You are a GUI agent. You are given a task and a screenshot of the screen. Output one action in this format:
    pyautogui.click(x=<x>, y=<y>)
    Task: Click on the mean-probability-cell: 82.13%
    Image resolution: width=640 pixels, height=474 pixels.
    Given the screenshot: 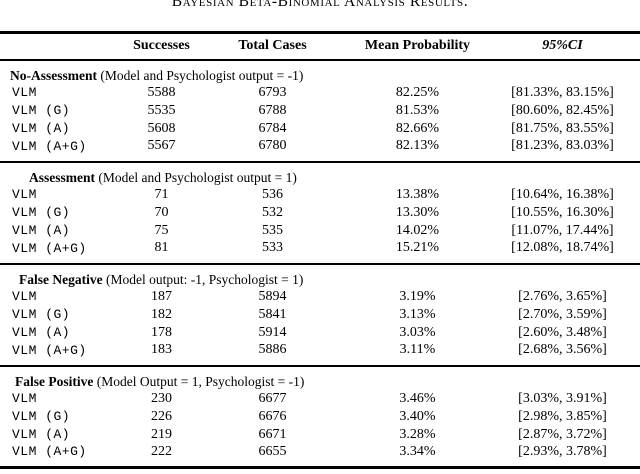 What is the action you would take?
    pyautogui.click(x=417, y=145)
    